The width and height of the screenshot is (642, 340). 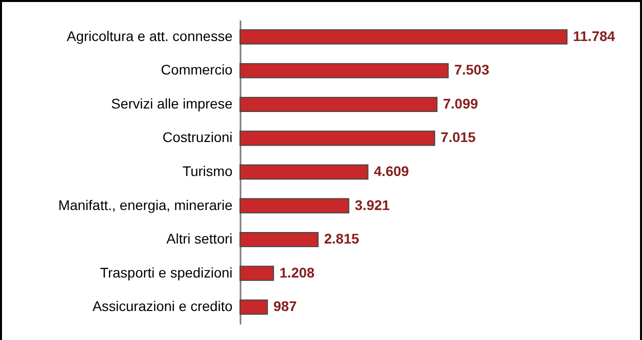 What do you see at coordinates (392, 171) in the screenshot?
I see `data-label: 4.609` at bounding box center [392, 171].